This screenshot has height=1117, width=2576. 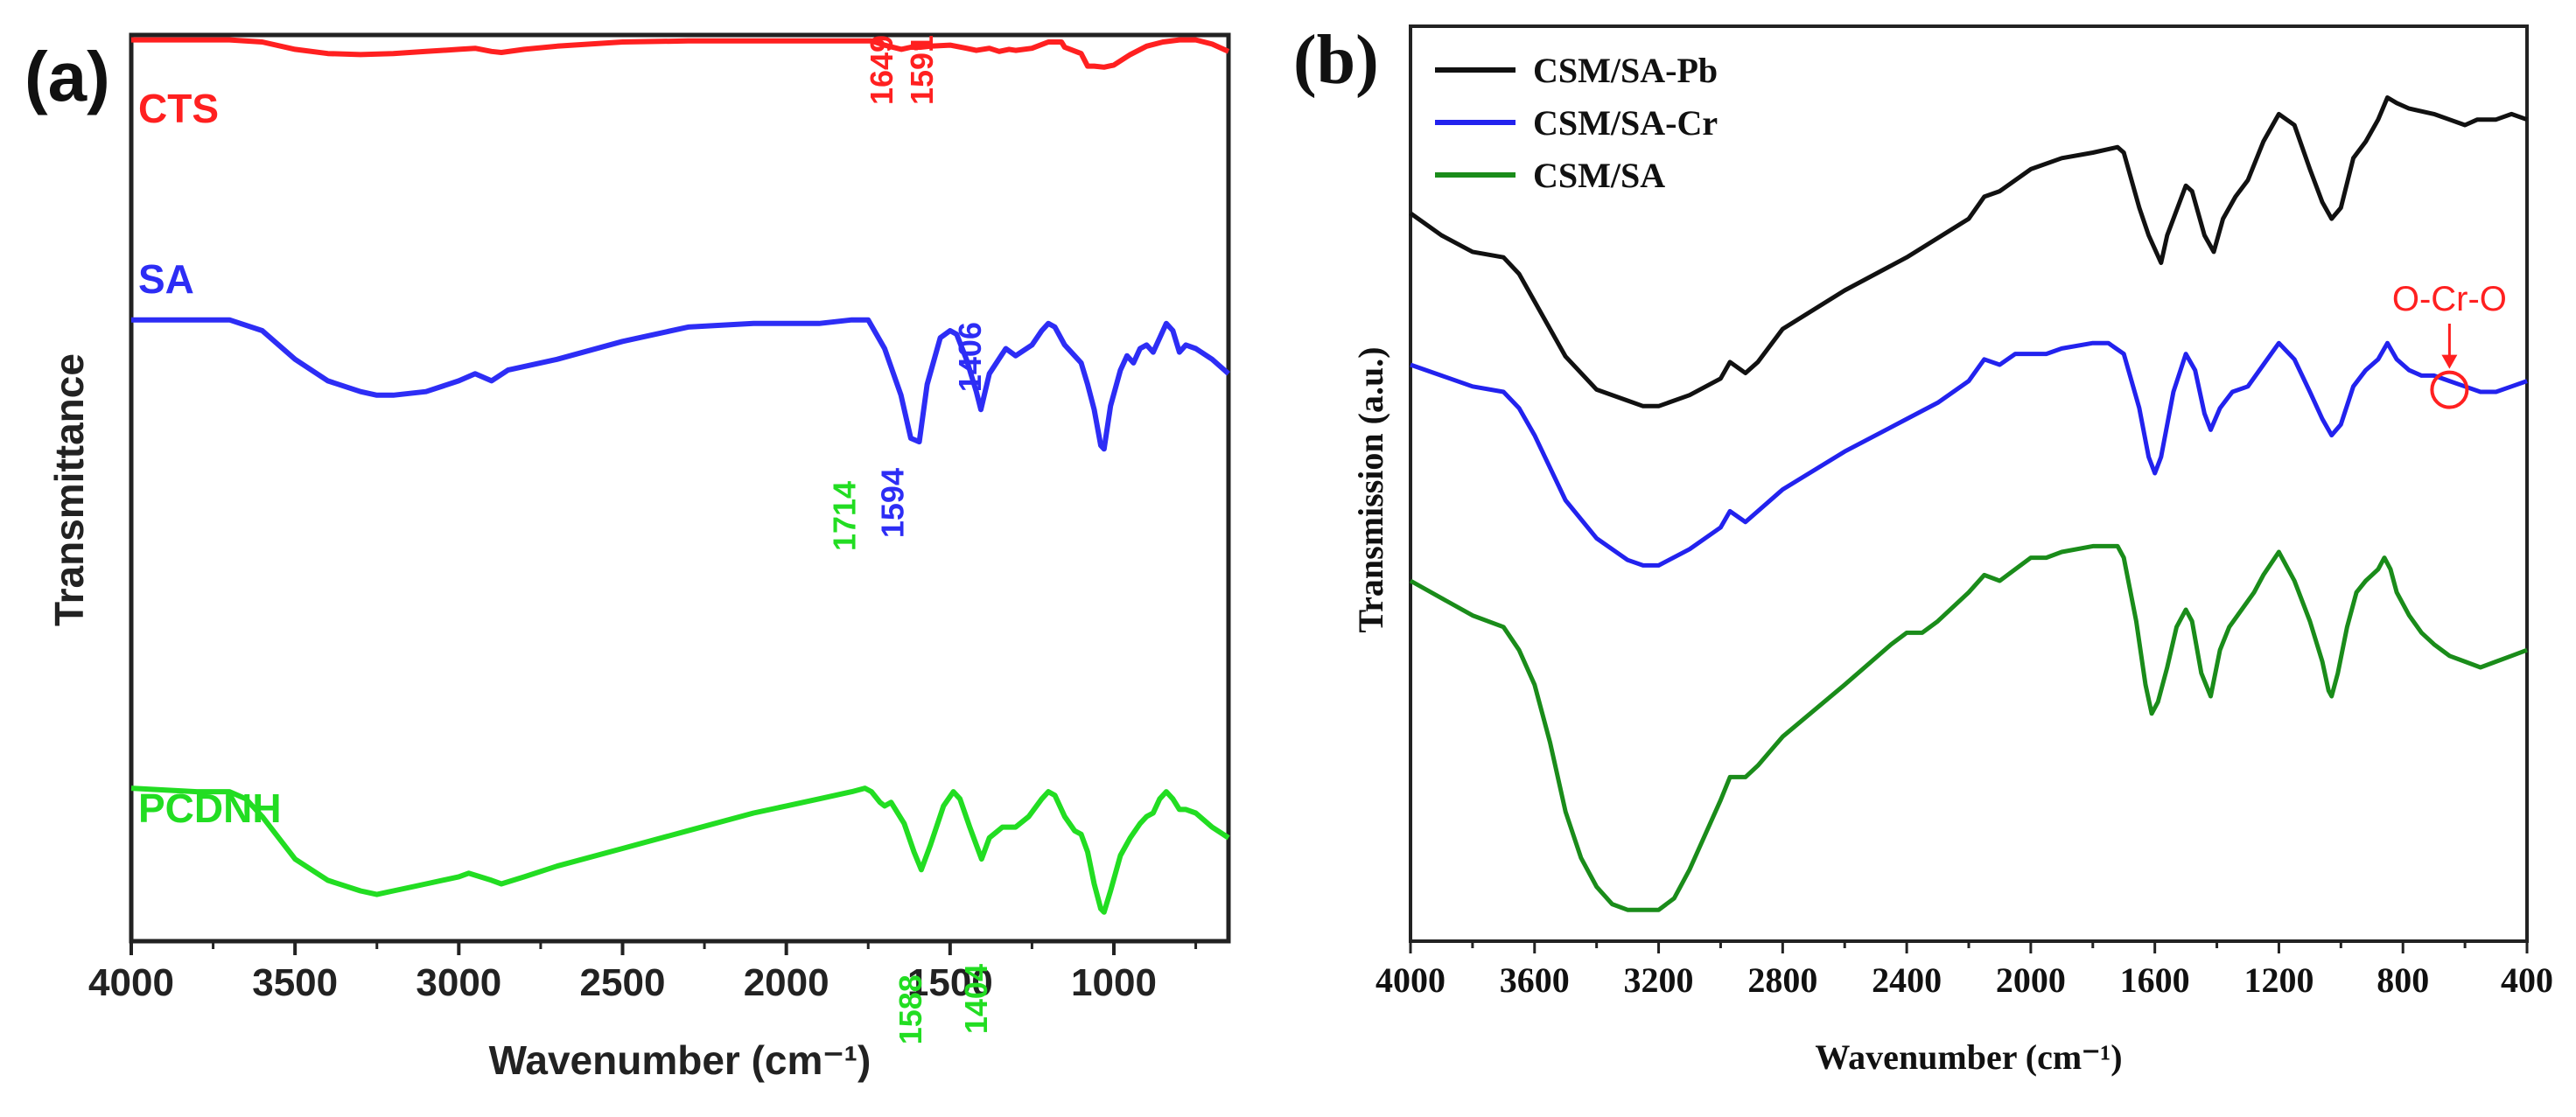 What do you see at coordinates (1336, 61) in the screenshot?
I see `panel-b-label: (b)` at bounding box center [1336, 61].